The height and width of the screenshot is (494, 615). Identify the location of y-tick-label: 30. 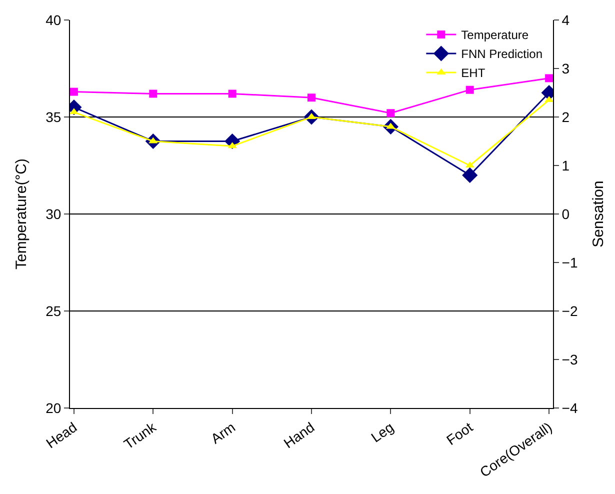
(54, 214).